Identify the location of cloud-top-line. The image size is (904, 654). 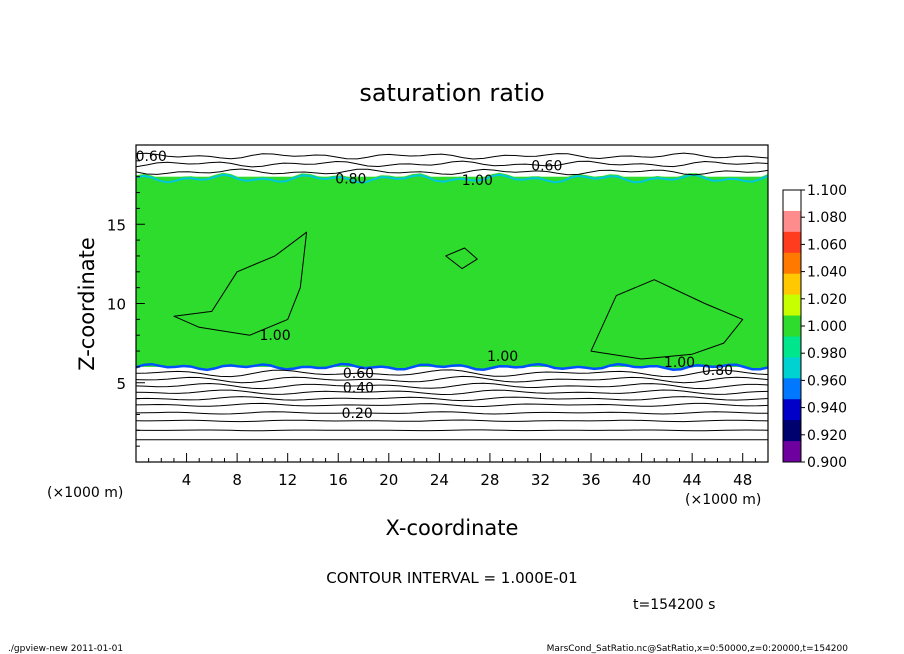
(452, 178).